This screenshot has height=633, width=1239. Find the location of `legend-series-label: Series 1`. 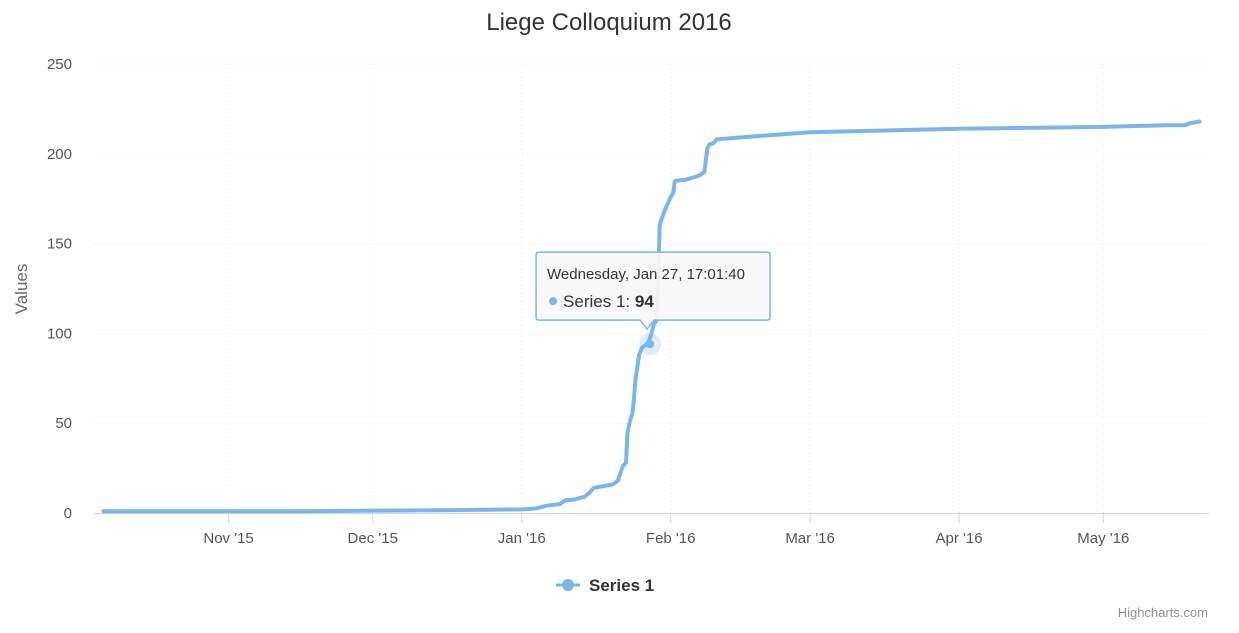

legend-series-label: Series 1 is located at coordinates (621, 585).